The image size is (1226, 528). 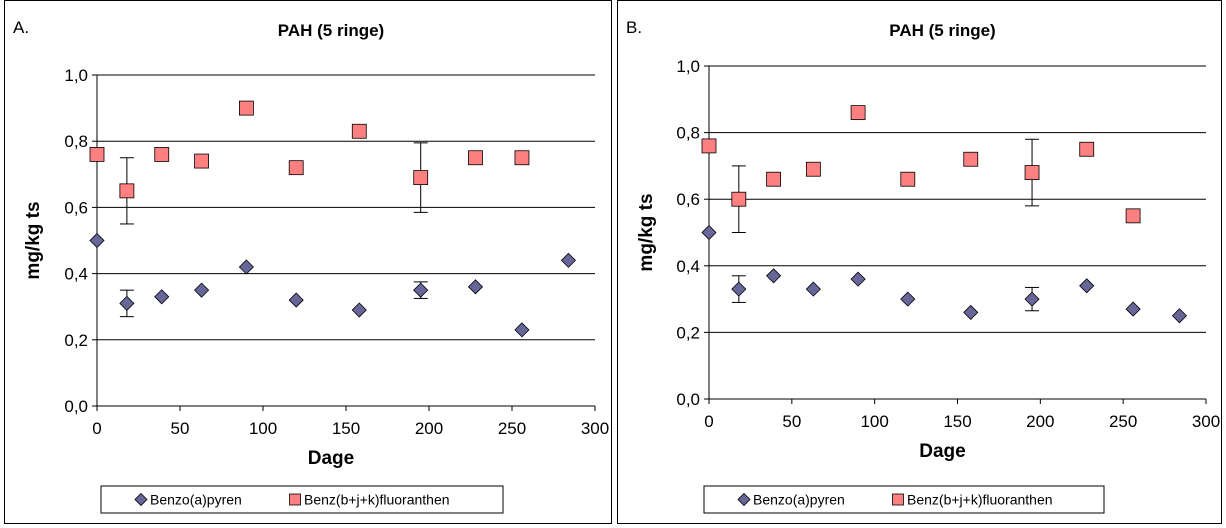 What do you see at coordinates (634, 27) in the screenshot?
I see `panel-label: B.` at bounding box center [634, 27].